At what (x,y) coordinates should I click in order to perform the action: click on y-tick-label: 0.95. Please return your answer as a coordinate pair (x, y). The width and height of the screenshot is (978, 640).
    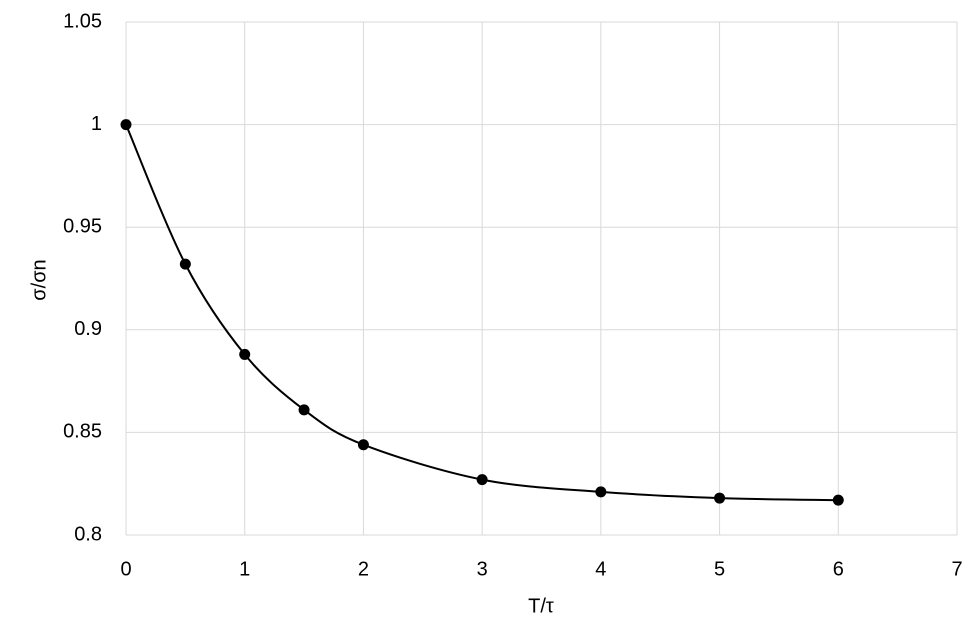
    Looking at the image, I should click on (82, 226).